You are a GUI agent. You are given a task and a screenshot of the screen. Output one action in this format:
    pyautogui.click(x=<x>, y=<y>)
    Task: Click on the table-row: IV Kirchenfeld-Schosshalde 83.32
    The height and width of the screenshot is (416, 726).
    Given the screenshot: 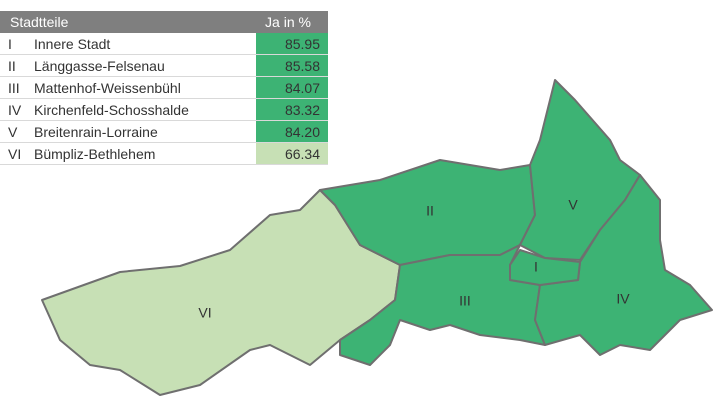 What is the action you would take?
    pyautogui.click(x=164, y=110)
    